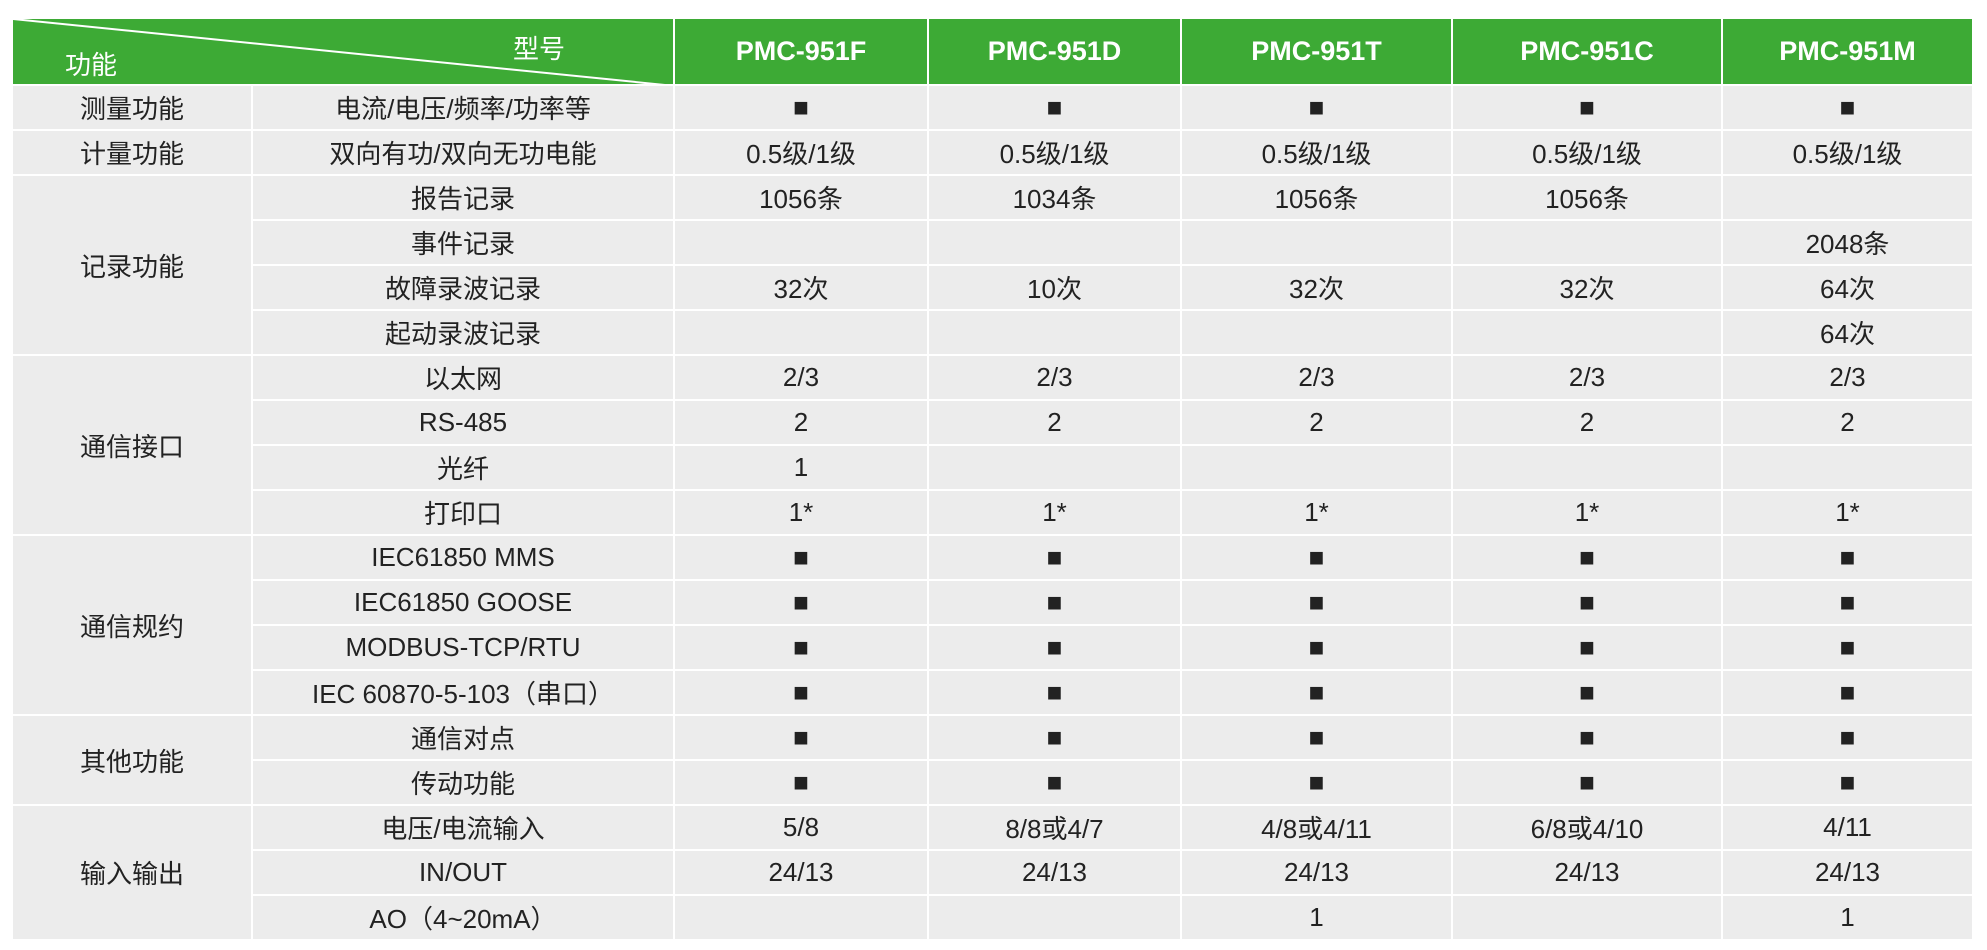 The height and width of the screenshot is (950, 1987). What do you see at coordinates (464, 288) in the screenshot?
I see `feature: 故障录波记录` at bounding box center [464, 288].